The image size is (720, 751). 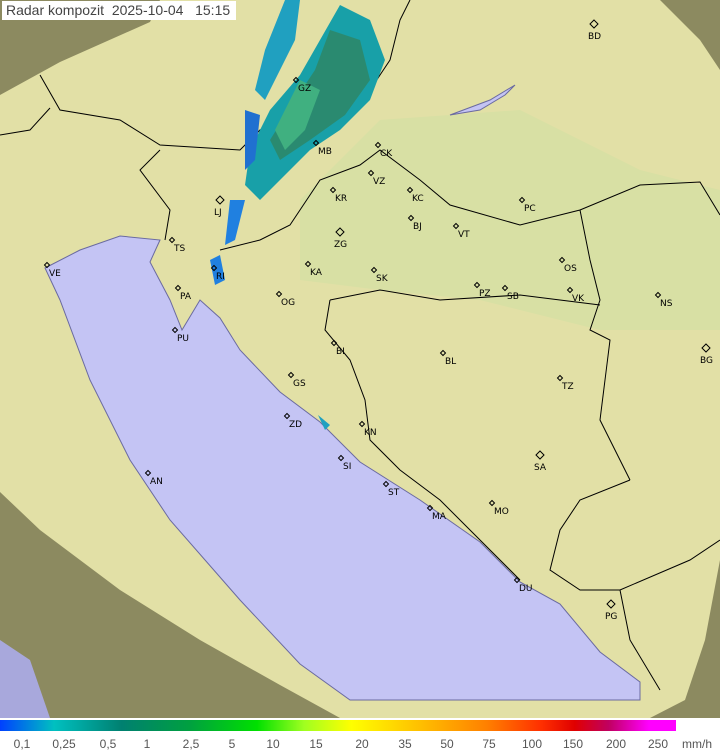 What do you see at coordinates (316, 744) in the screenshot?
I see `legend-label: 15` at bounding box center [316, 744].